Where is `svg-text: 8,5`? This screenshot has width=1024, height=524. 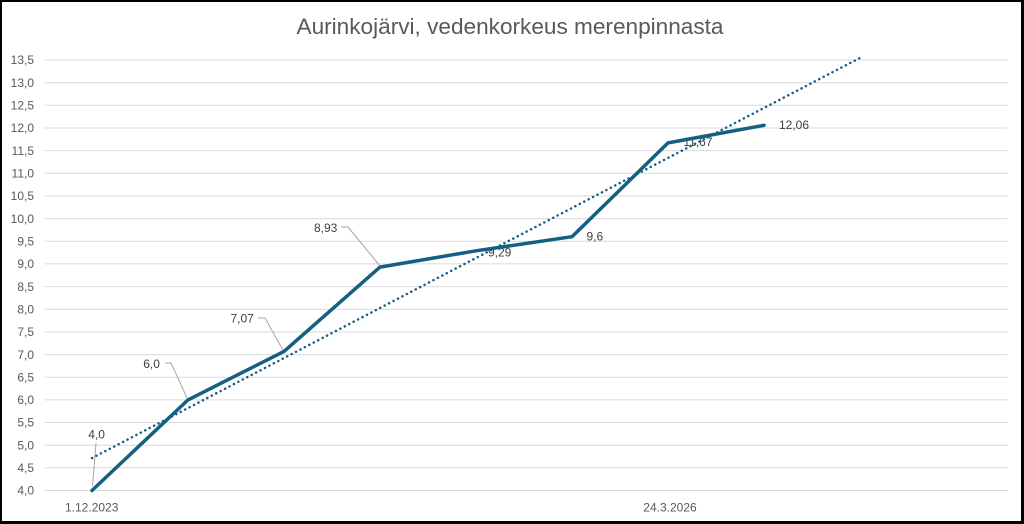
svg-text: 8,5 is located at coordinates (25, 287).